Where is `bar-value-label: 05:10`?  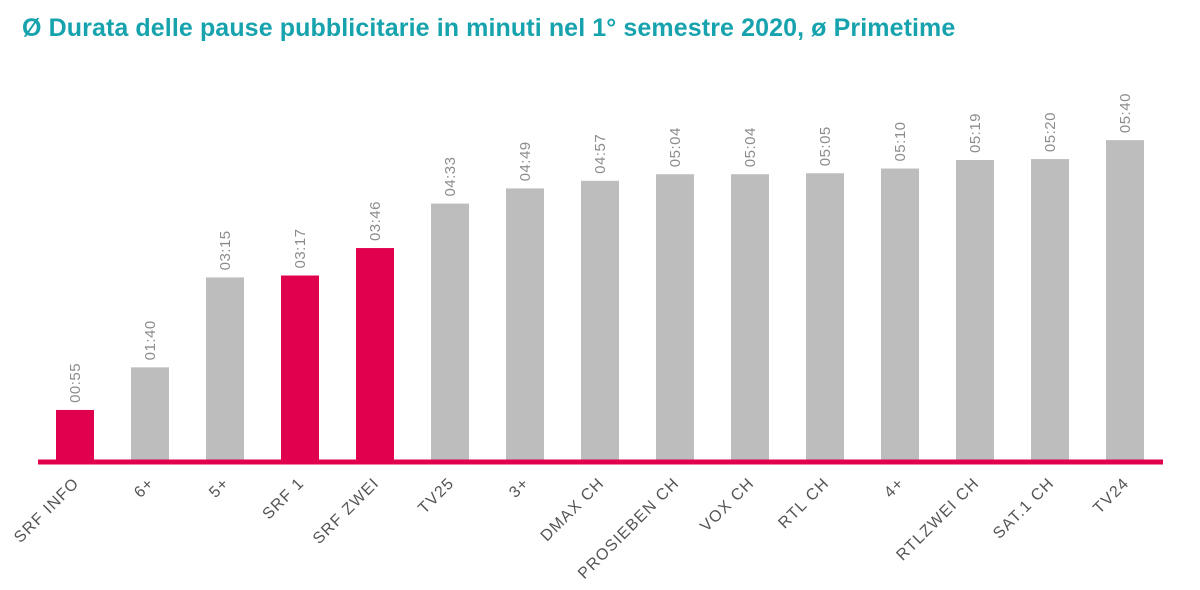
bar-value-label: 05:10 is located at coordinates (900, 141).